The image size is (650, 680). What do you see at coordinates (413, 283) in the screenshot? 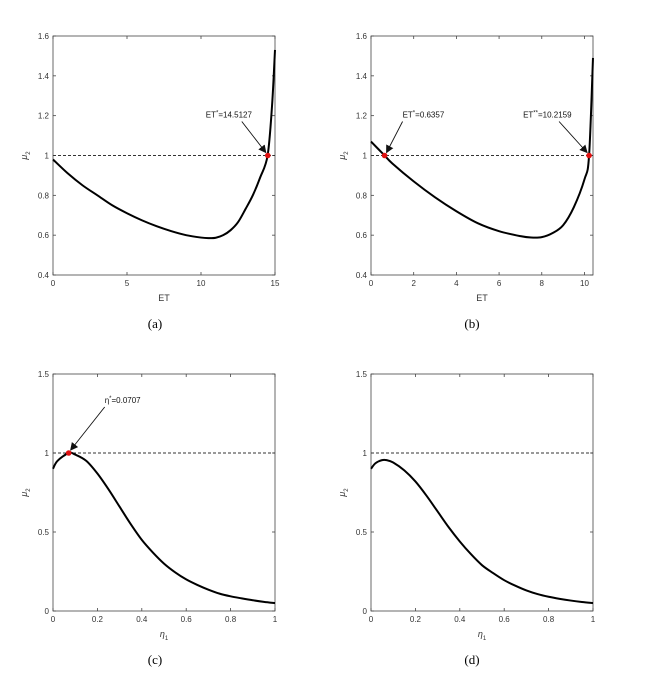
I see `x-tick-label: 2` at bounding box center [413, 283].